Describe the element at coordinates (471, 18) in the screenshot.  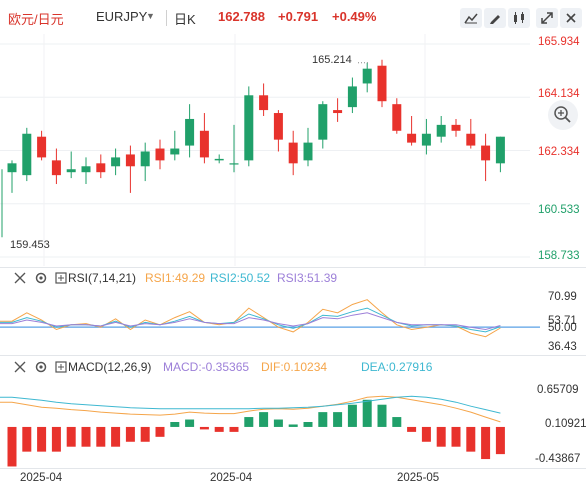
I see `indicator-icon` at that location.